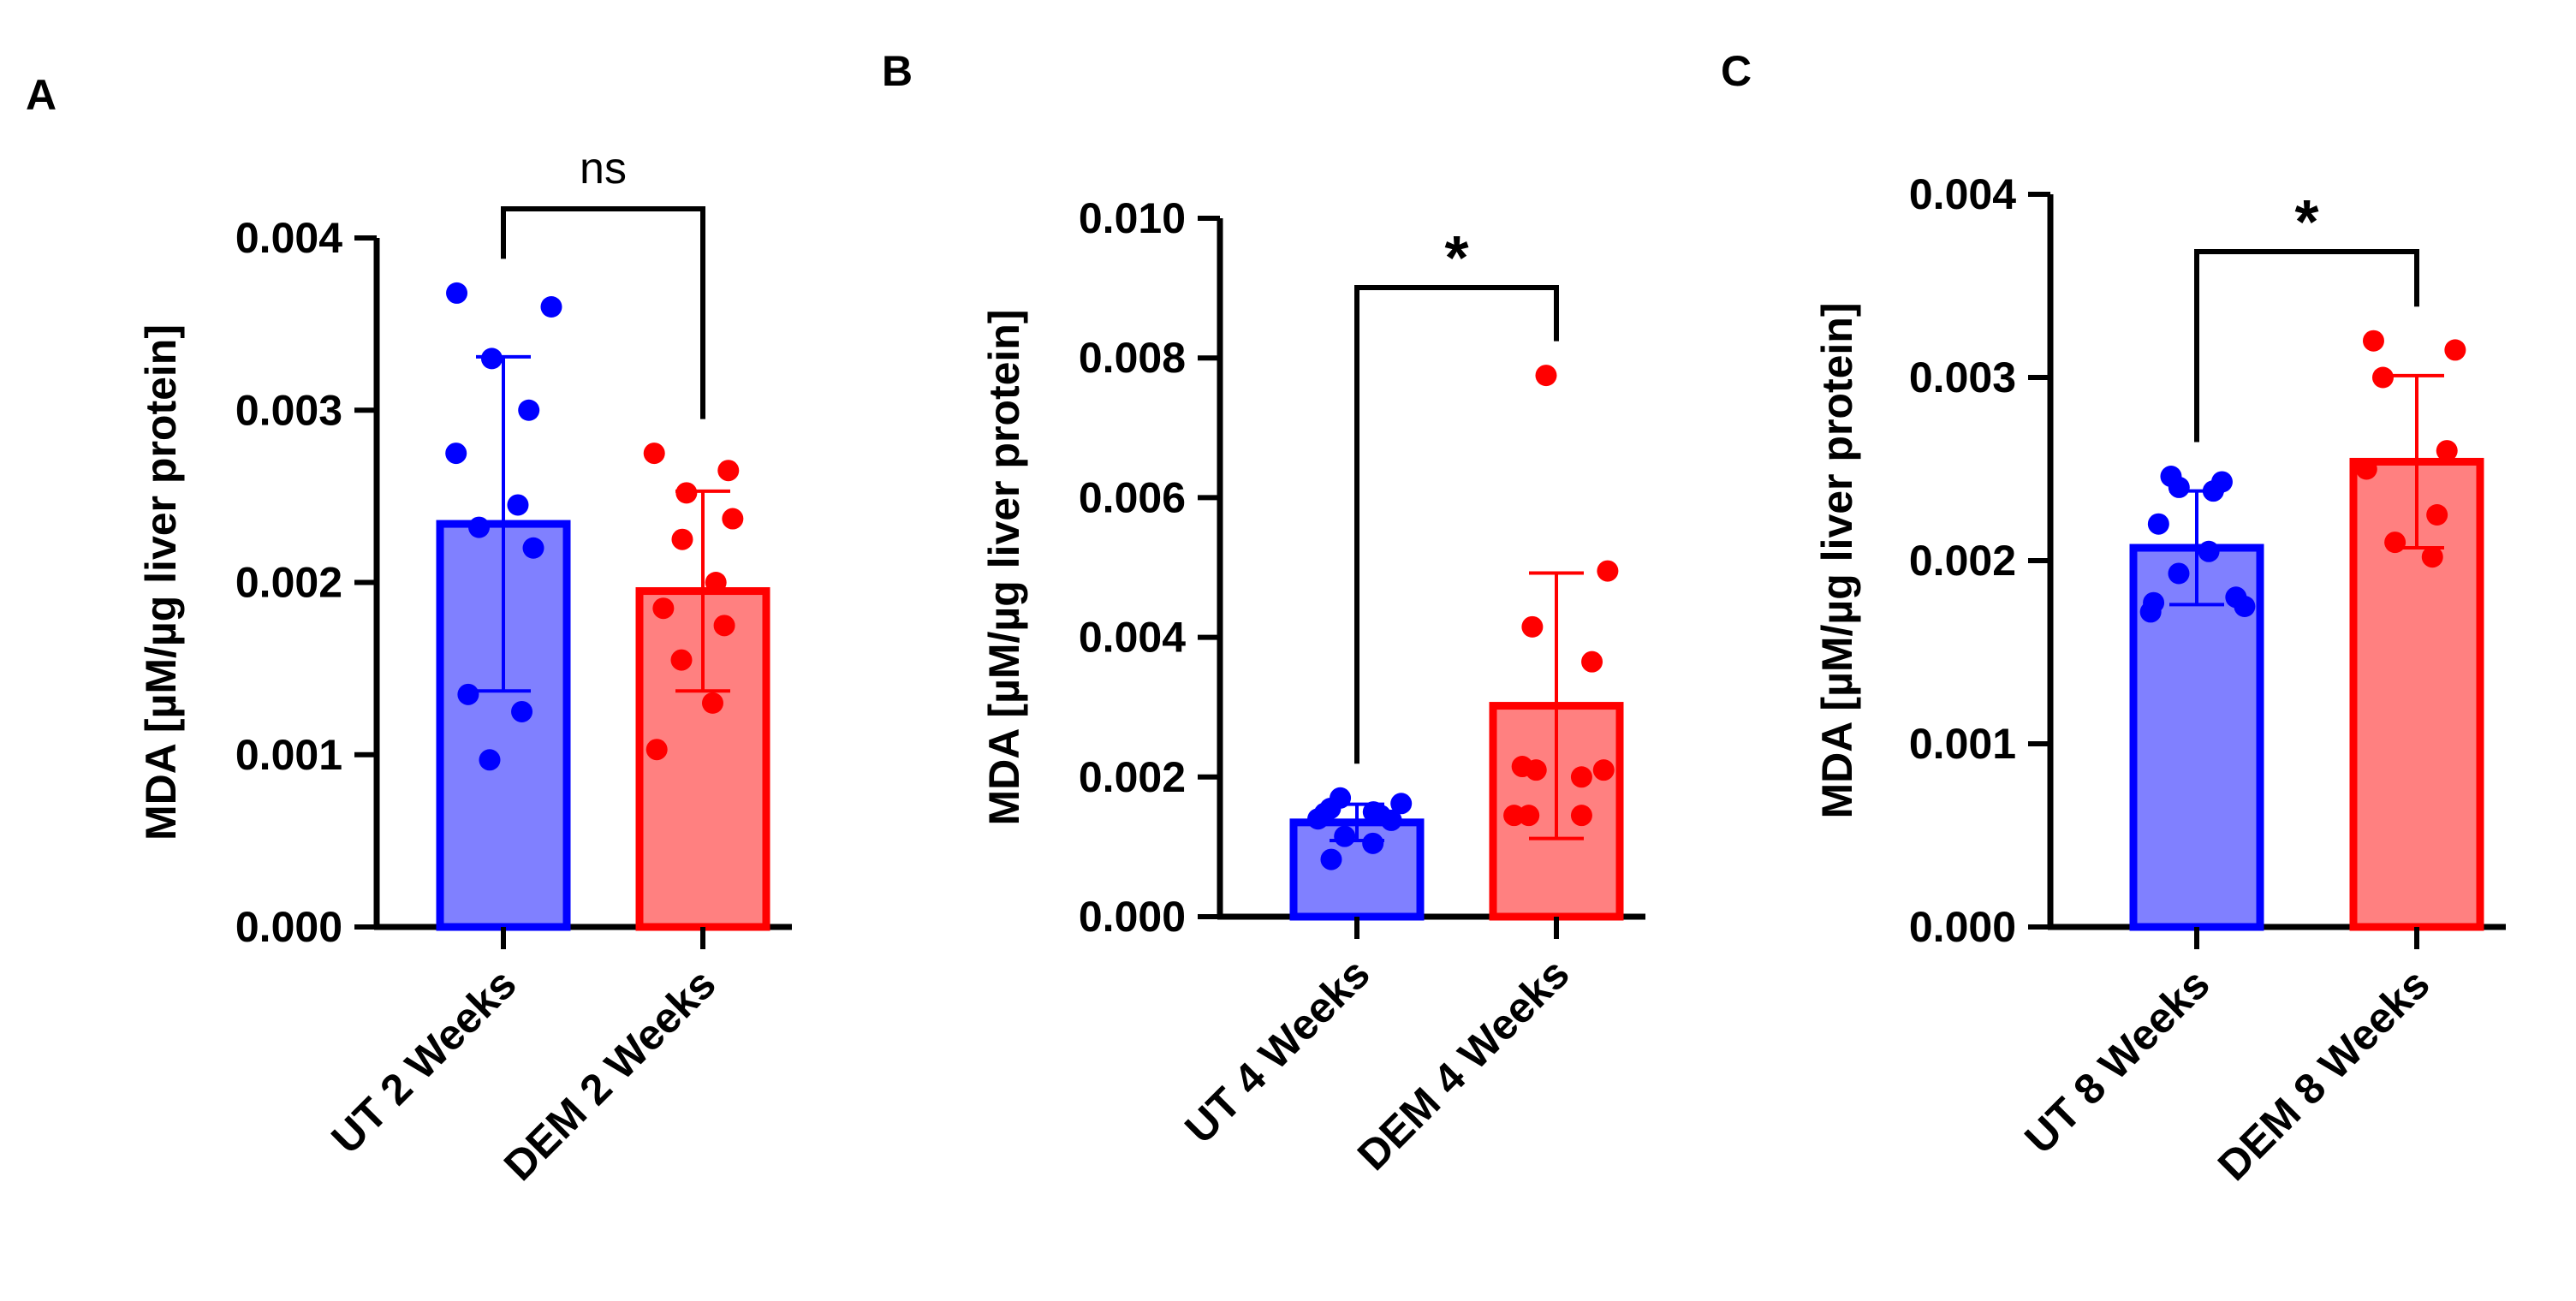  Describe the element at coordinates (1133, 497) in the screenshot. I see `y-tick-label: 0.006` at that location.